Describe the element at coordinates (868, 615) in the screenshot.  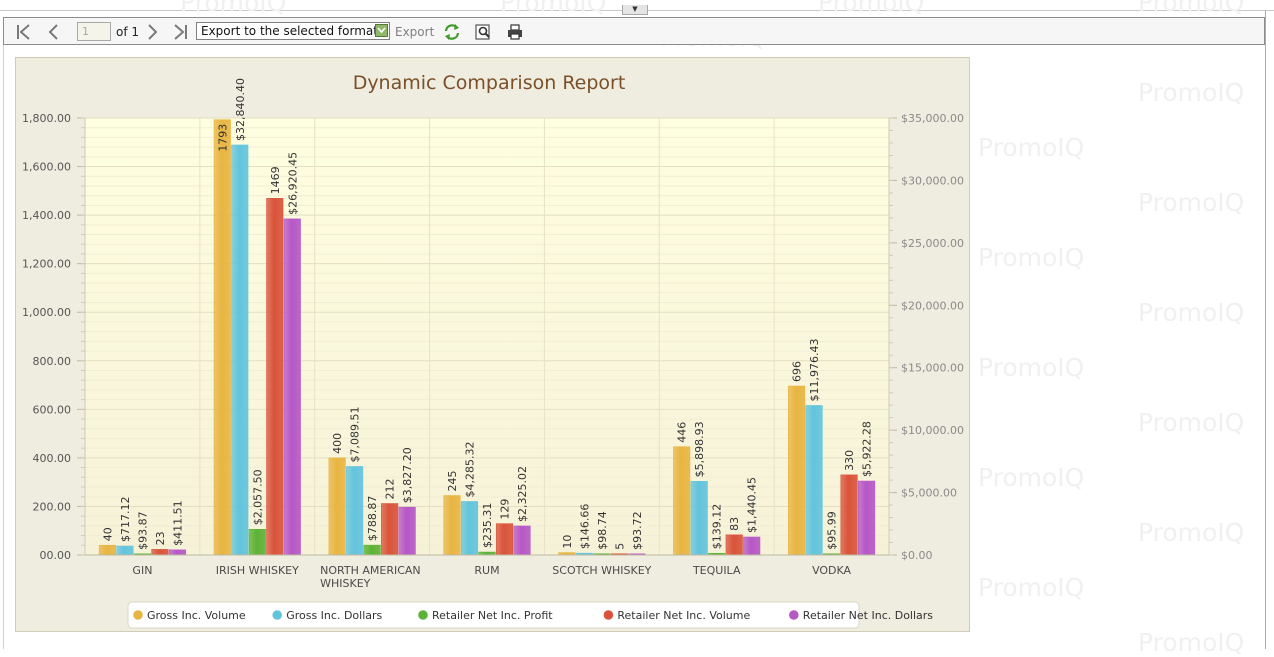
I see `legend-item: Retailer Net Inc. Dollars` at that location.